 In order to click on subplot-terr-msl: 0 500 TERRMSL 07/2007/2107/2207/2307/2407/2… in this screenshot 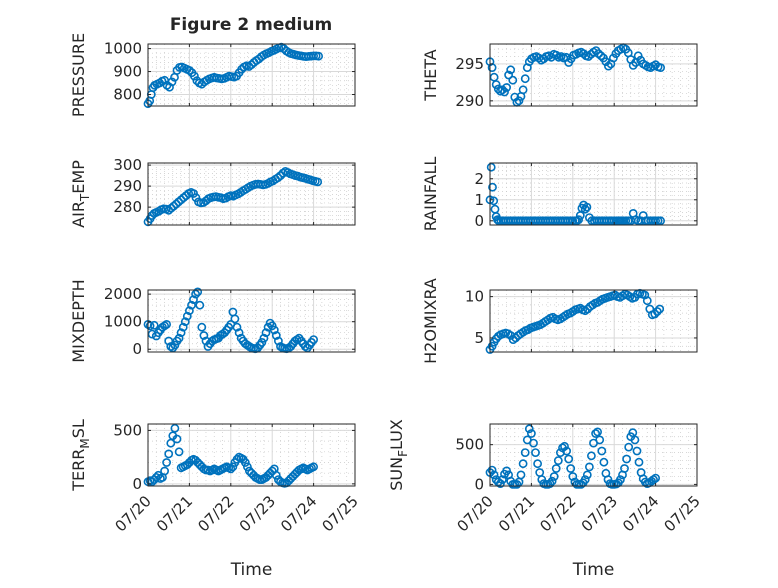, I will do `click(215, 499)`.